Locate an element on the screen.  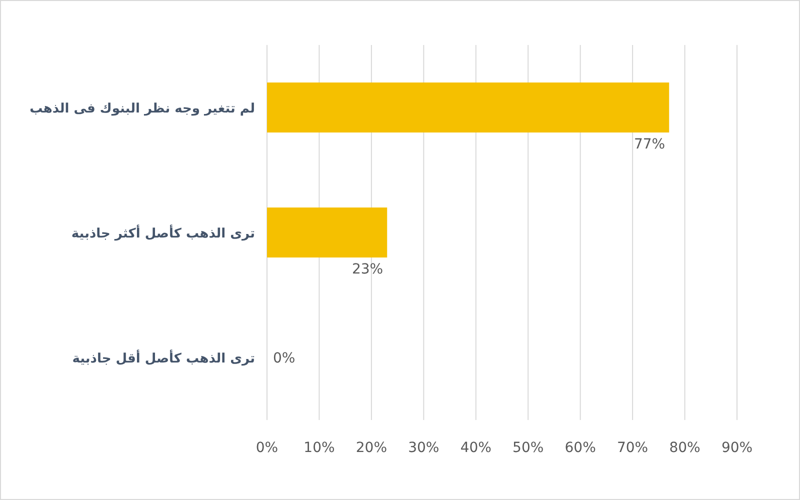
x-tick-label: 30% is located at coordinates (424, 448).